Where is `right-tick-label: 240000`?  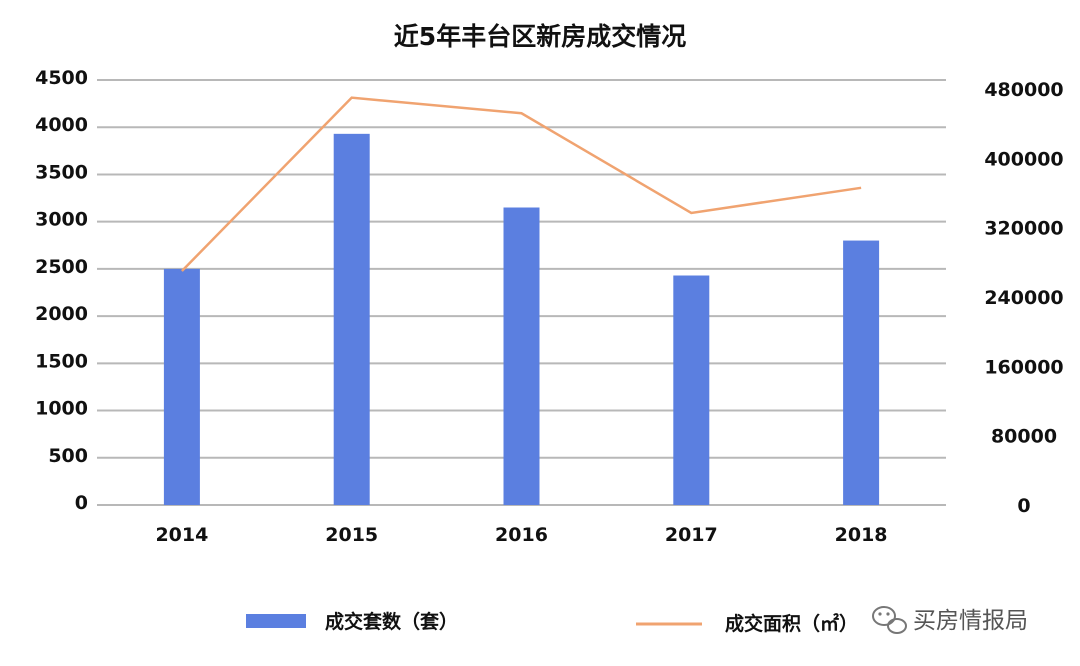
right-tick-label: 240000 is located at coordinates (1023, 298).